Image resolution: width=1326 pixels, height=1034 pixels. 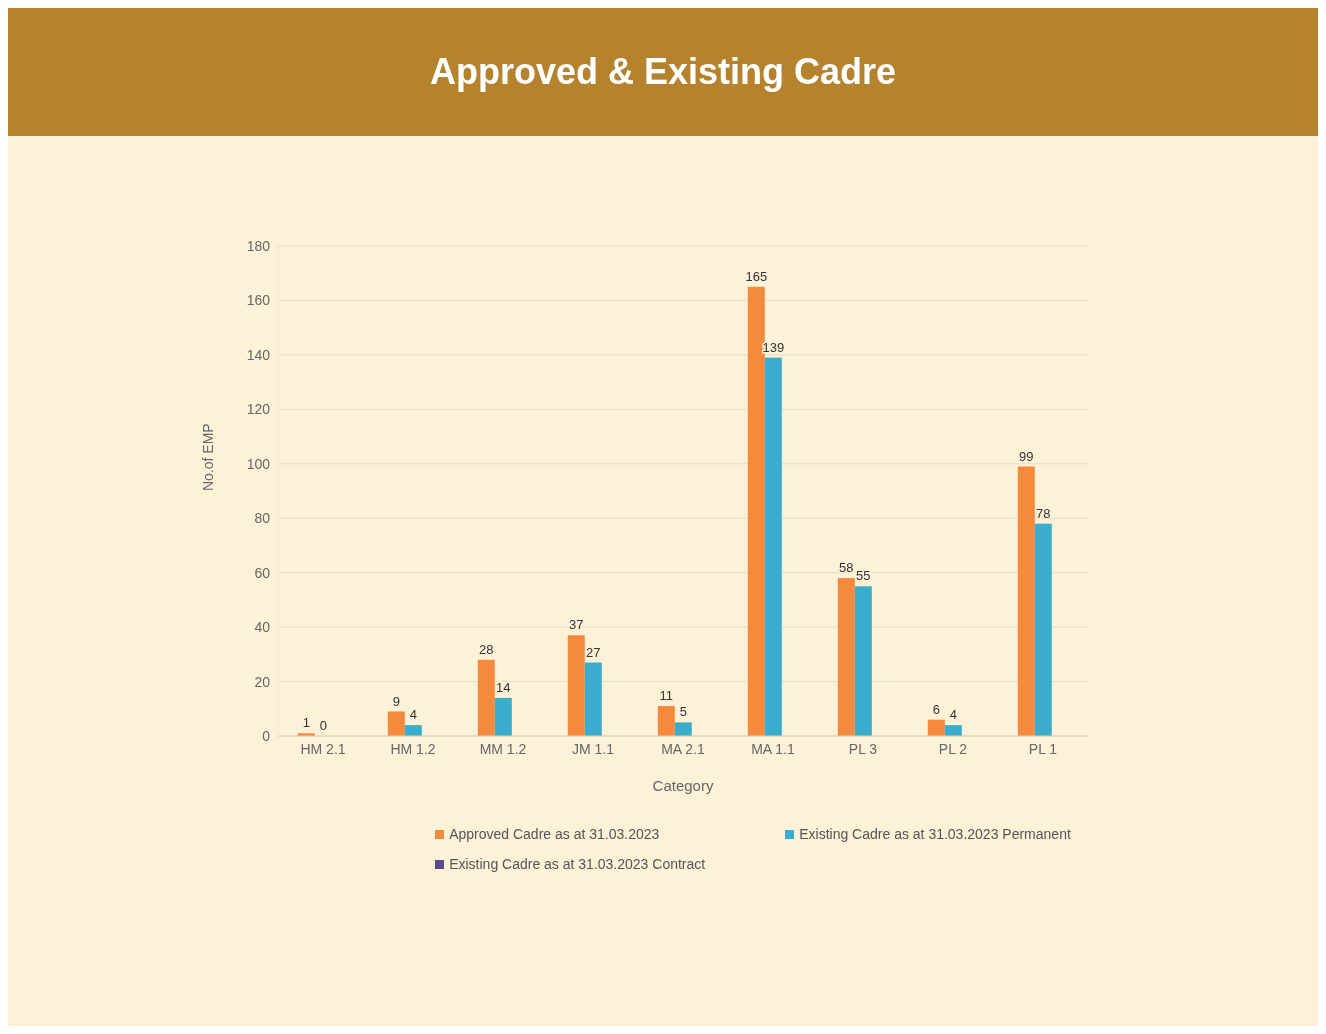 I want to click on data-label: 9, so click(x=396, y=701).